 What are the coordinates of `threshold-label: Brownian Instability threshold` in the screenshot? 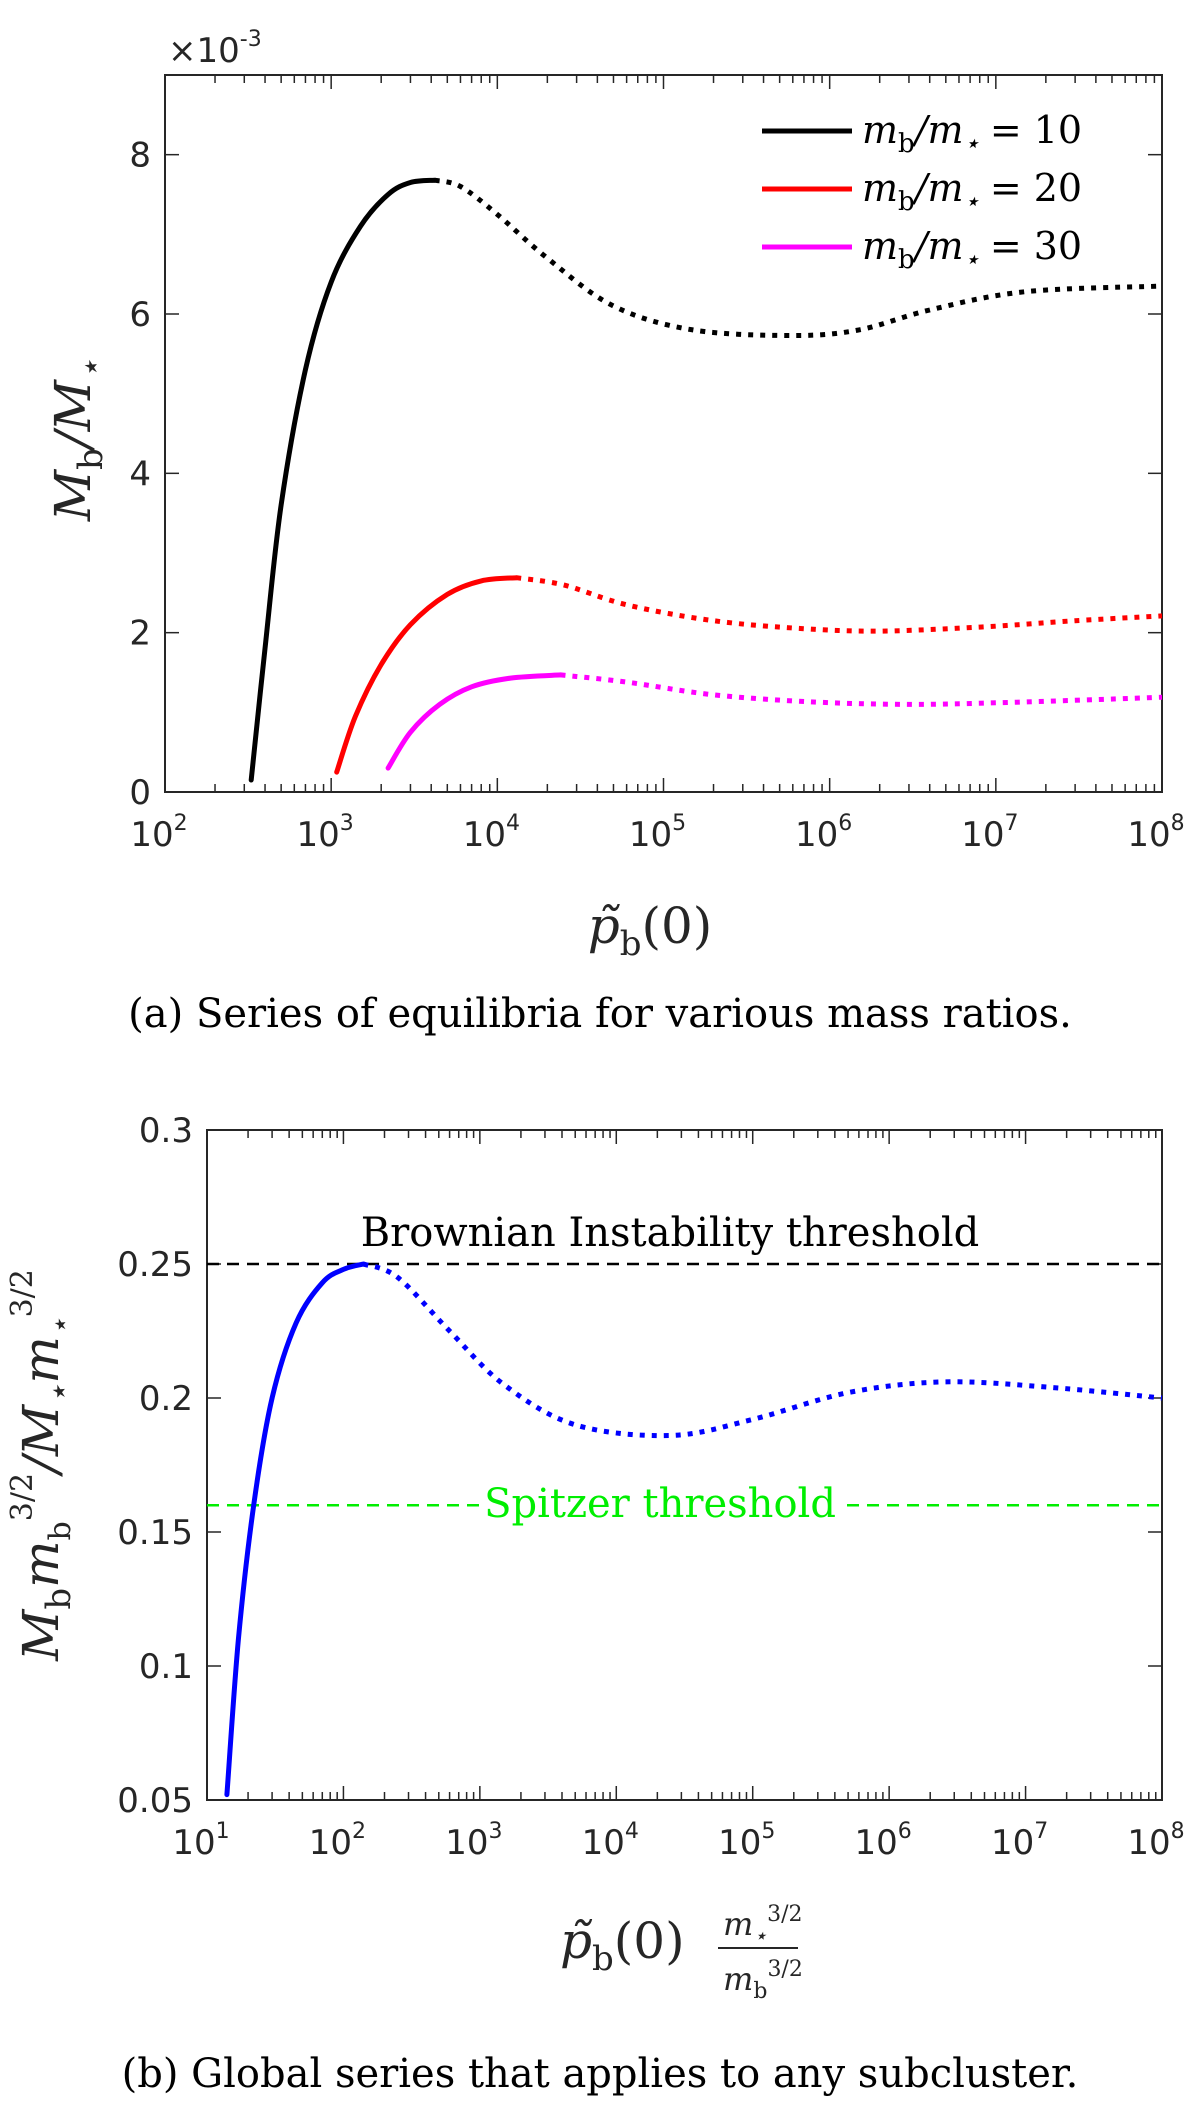 It's located at (670, 1233).